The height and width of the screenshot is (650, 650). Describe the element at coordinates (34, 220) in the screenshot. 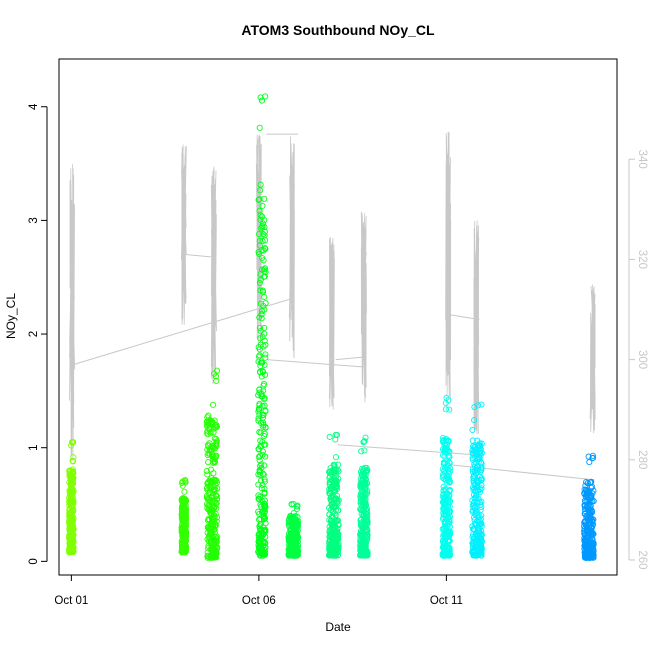

I see `y-tick-label: 3` at that location.